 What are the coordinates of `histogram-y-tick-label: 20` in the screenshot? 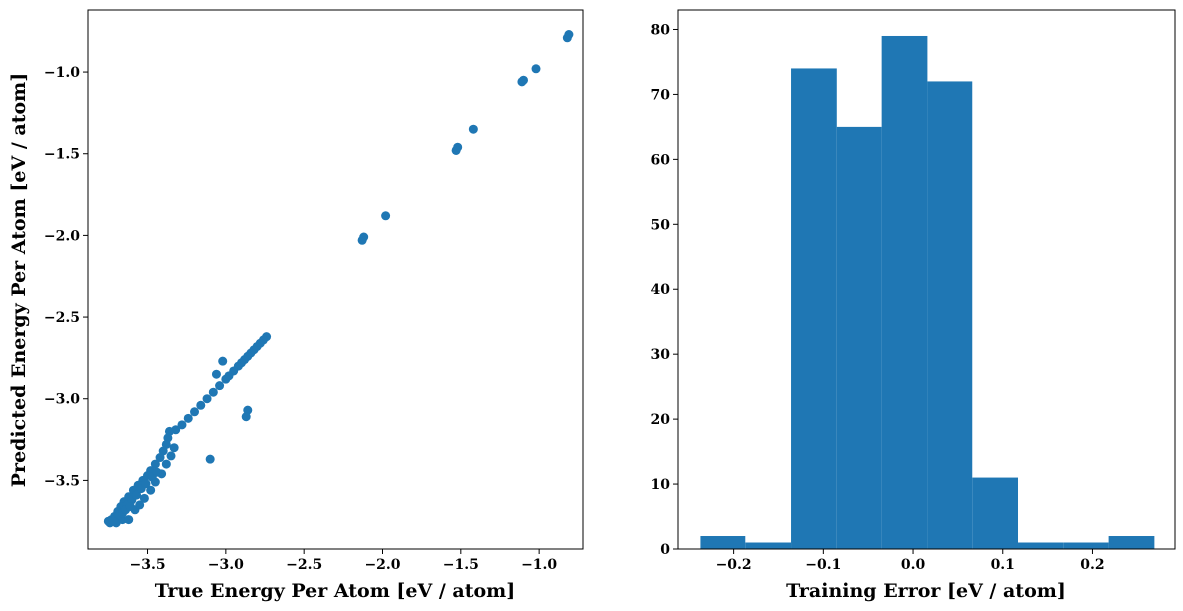 It's located at (661, 420).